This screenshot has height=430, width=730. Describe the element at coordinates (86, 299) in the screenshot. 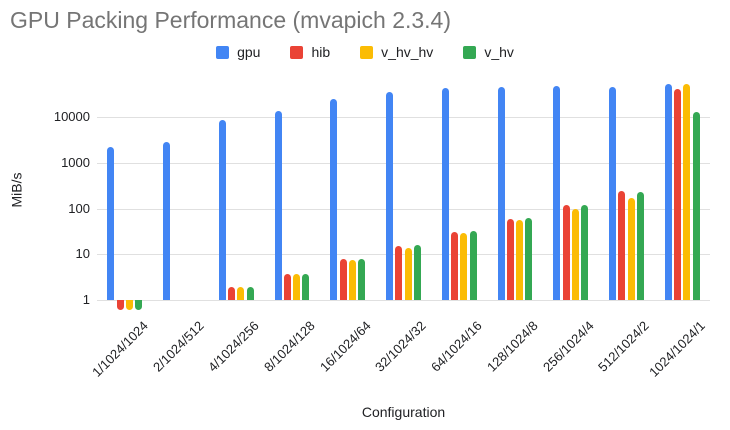

I see `y-tick-label: 1` at that location.